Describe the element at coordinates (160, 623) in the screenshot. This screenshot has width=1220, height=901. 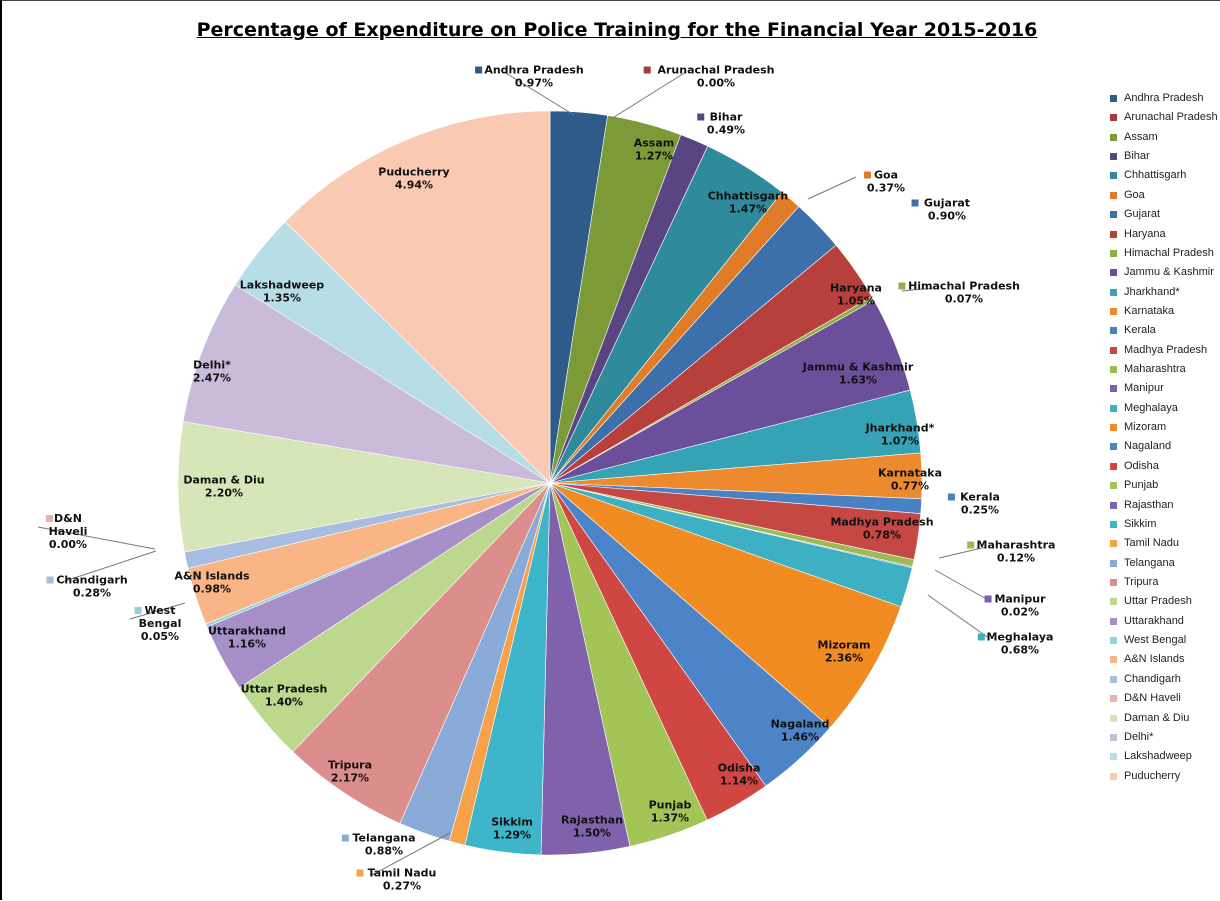
I see `data-label: West Bengal 0.05%` at that location.